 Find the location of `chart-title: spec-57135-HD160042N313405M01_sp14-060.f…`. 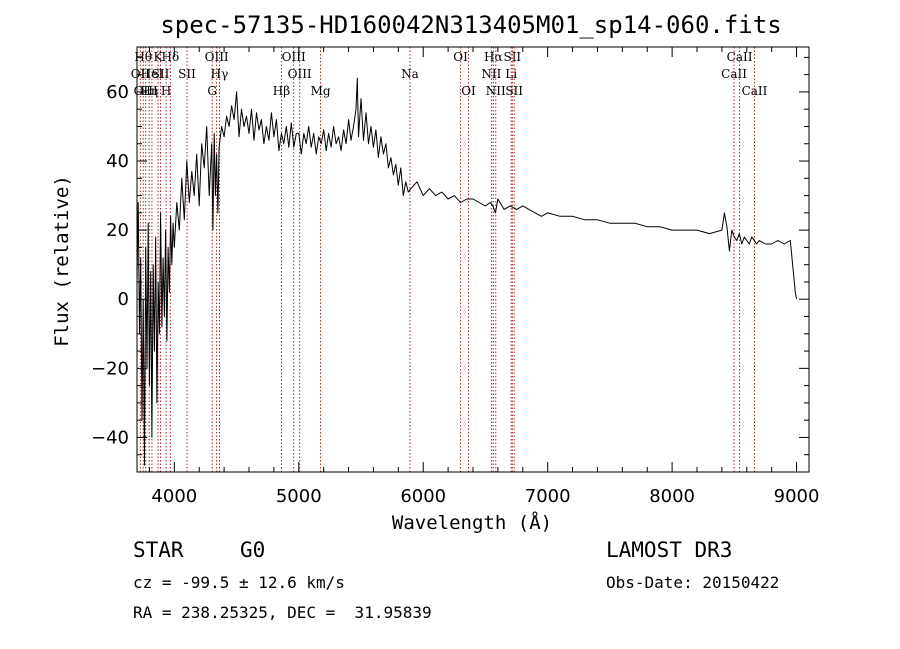

chart-title: spec-57135-HD160042N313405M01_sp14-060.f… is located at coordinates (470, 25).